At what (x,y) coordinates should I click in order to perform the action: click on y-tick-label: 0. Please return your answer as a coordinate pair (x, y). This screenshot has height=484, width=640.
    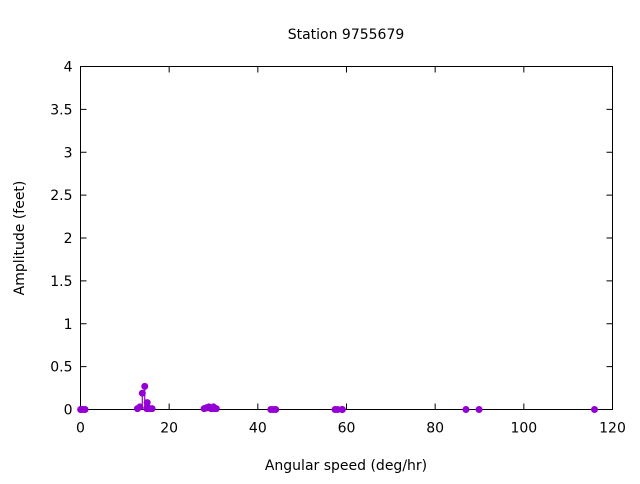
    Looking at the image, I should click on (68, 411).